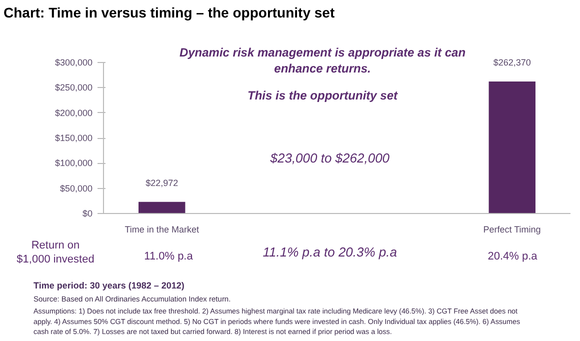  I want to click on y-tick-label: $250,000, so click(73, 87).